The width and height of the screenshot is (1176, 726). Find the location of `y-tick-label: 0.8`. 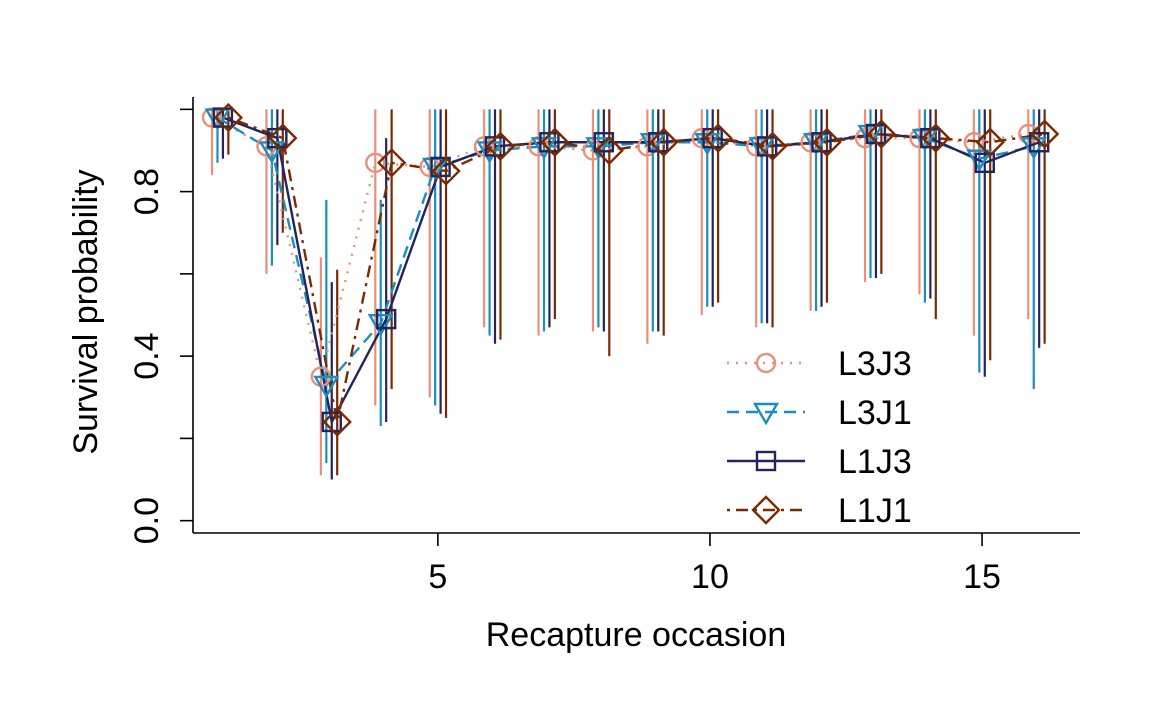

y-tick-label: 0.8 is located at coordinates (147, 191).